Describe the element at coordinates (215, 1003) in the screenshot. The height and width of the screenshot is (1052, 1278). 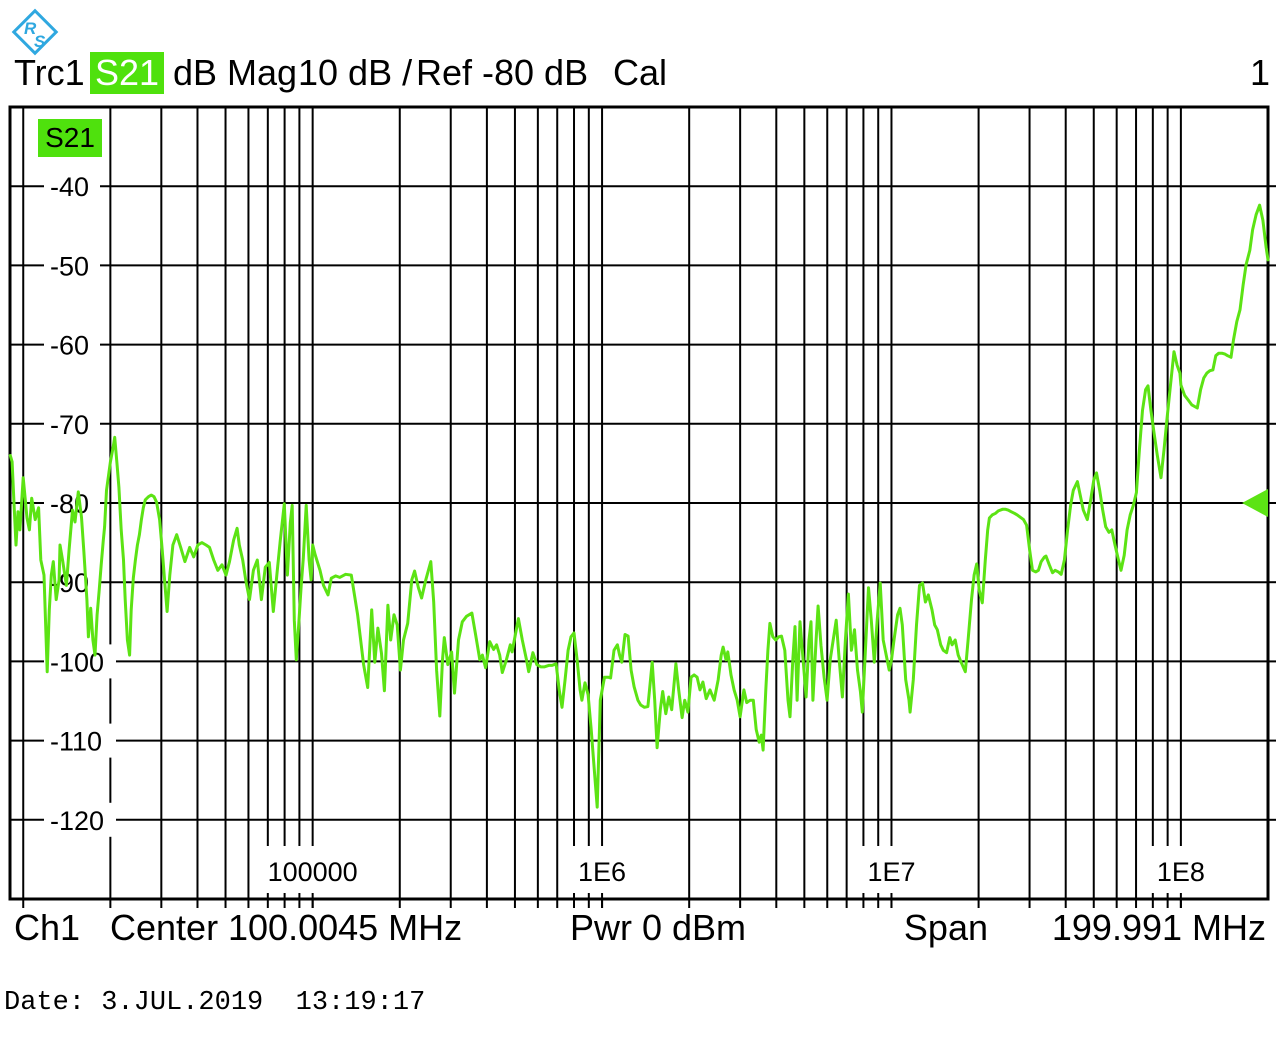
I see `date-time-stamp: Date: 3.JUL.2019 13:19:17` at that location.